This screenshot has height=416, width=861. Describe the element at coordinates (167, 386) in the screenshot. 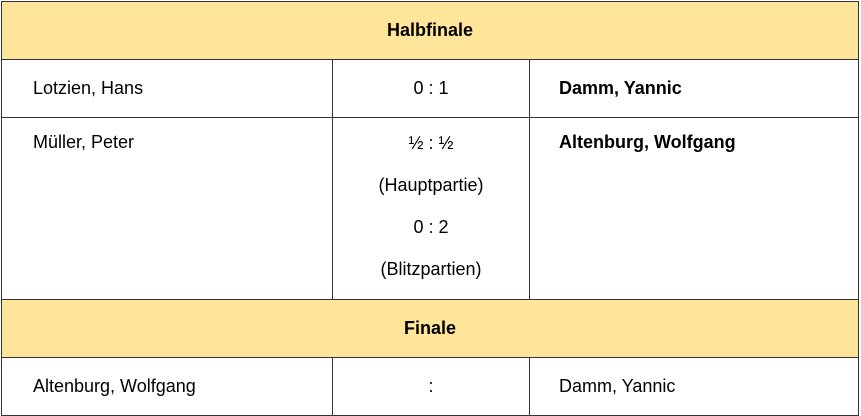

I see `player1-cell: Altenburg, Wolfgang` at that location.